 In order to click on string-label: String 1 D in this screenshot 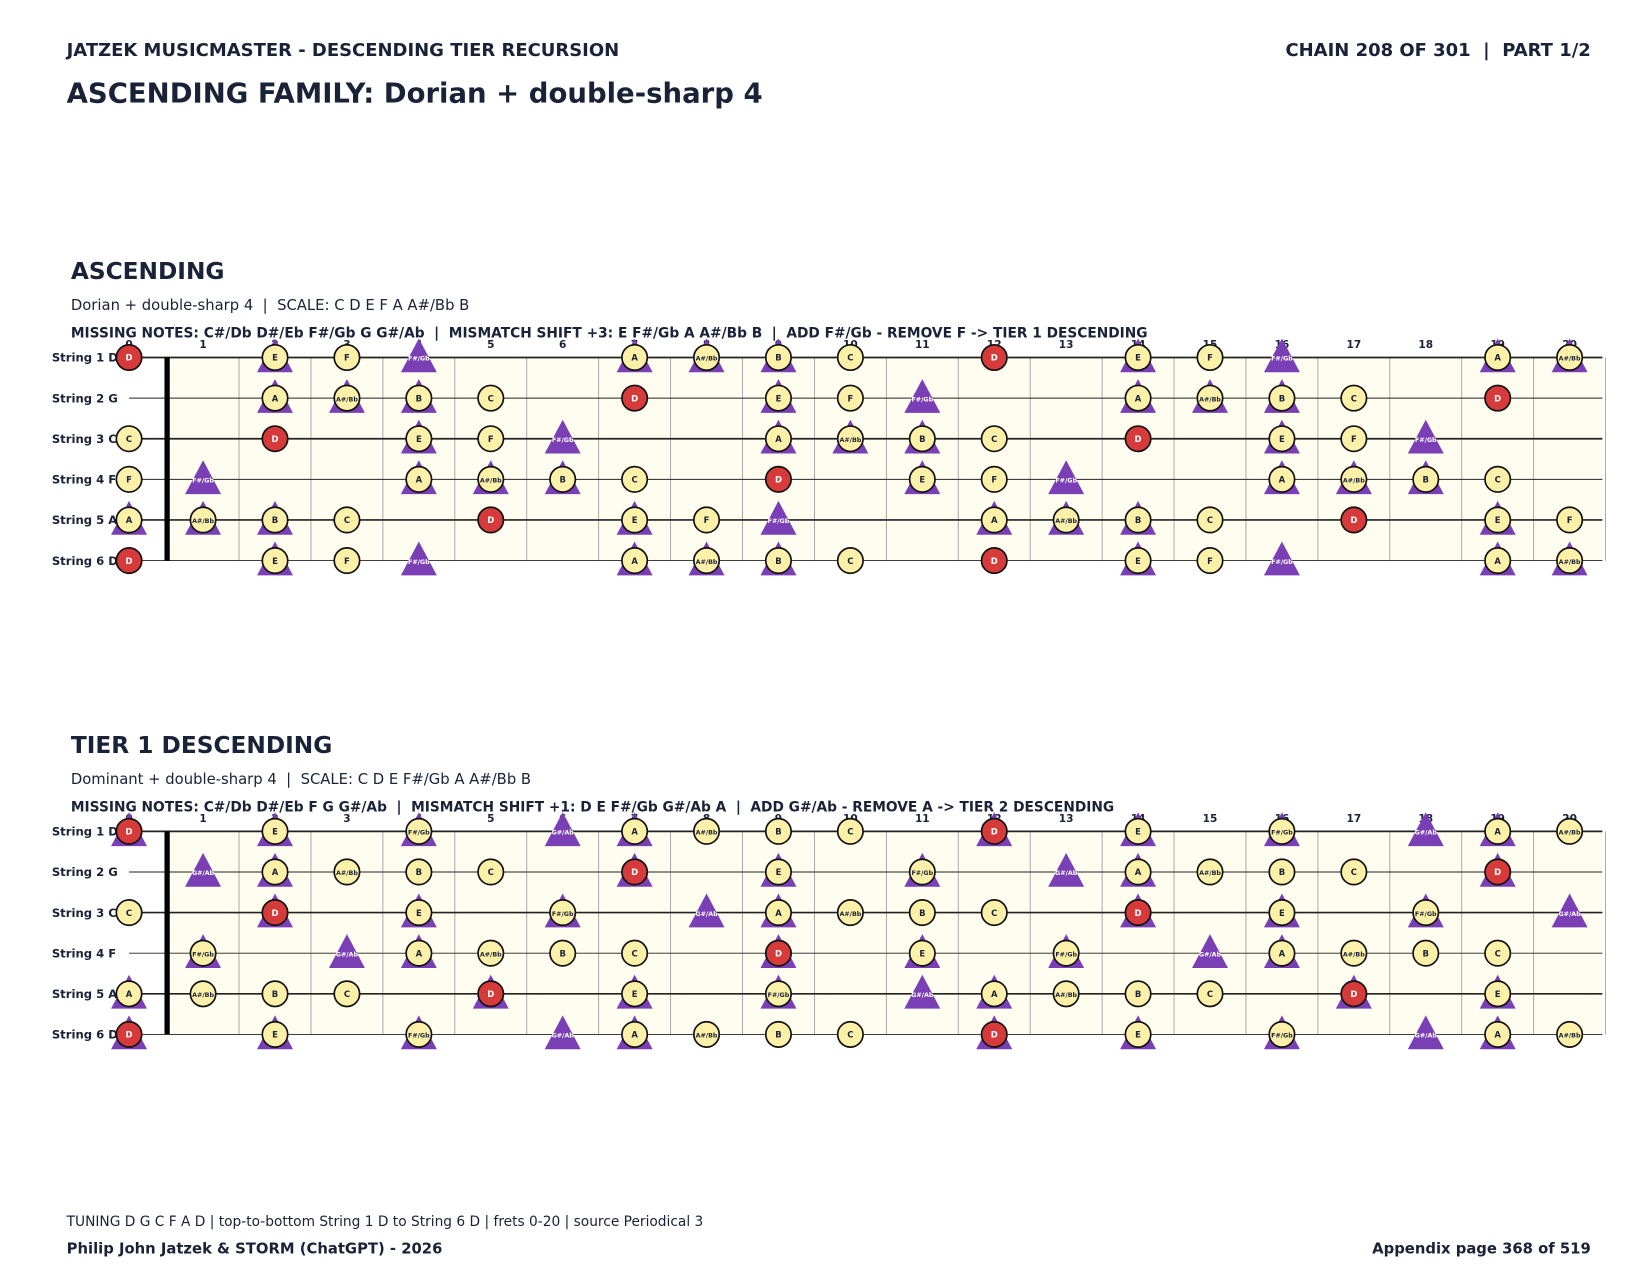, I will do `click(85, 358)`.